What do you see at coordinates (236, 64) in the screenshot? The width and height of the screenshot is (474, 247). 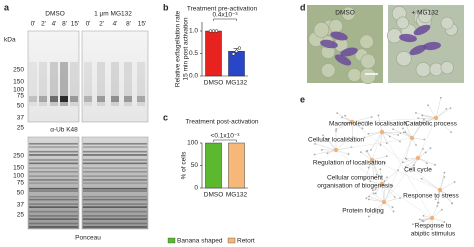 I see `bar` at bounding box center [236, 64].